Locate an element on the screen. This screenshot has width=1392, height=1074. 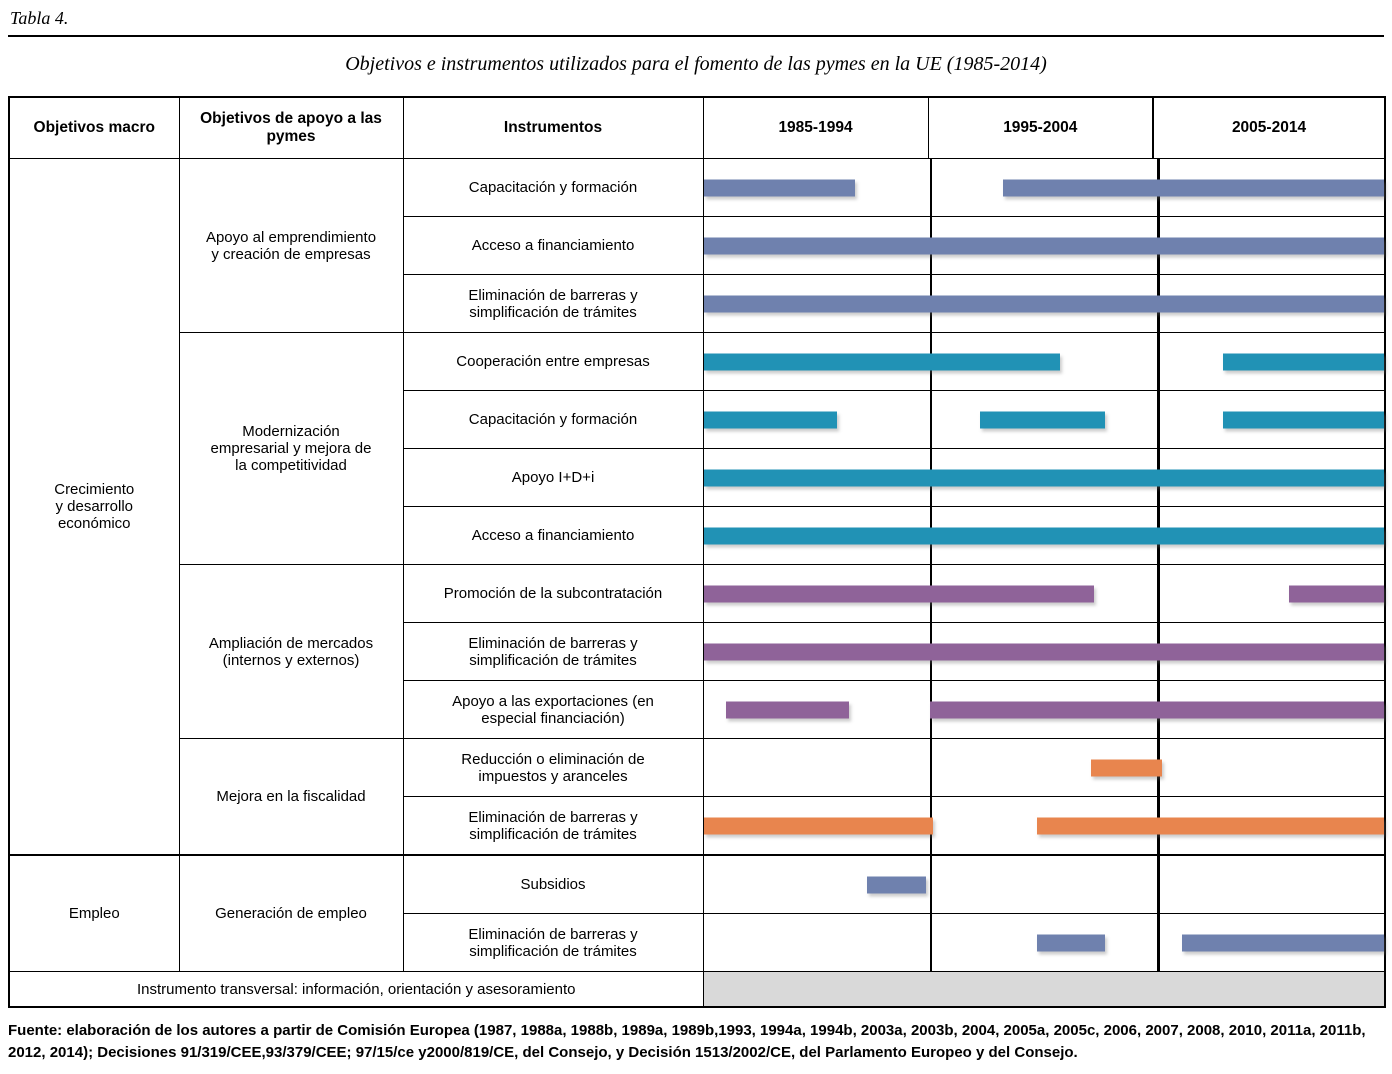
macro-cell-empleo: Empleo is located at coordinates (94, 913).